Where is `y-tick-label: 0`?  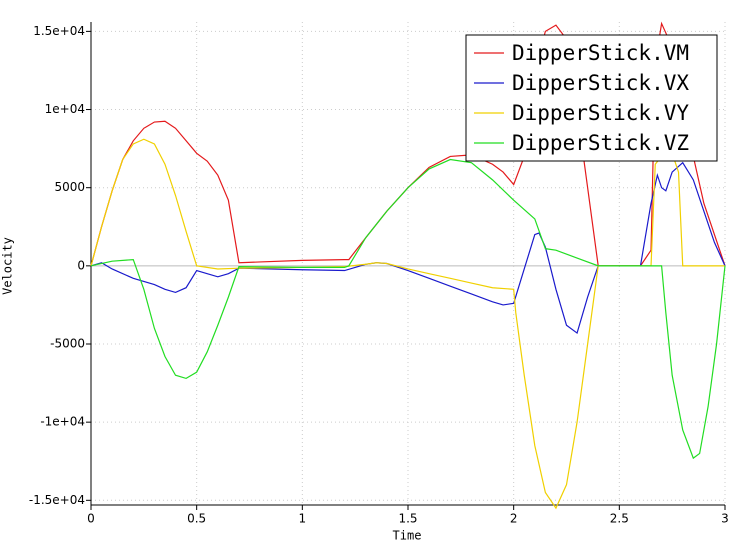
y-tick-label: 0 is located at coordinates (81, 265).